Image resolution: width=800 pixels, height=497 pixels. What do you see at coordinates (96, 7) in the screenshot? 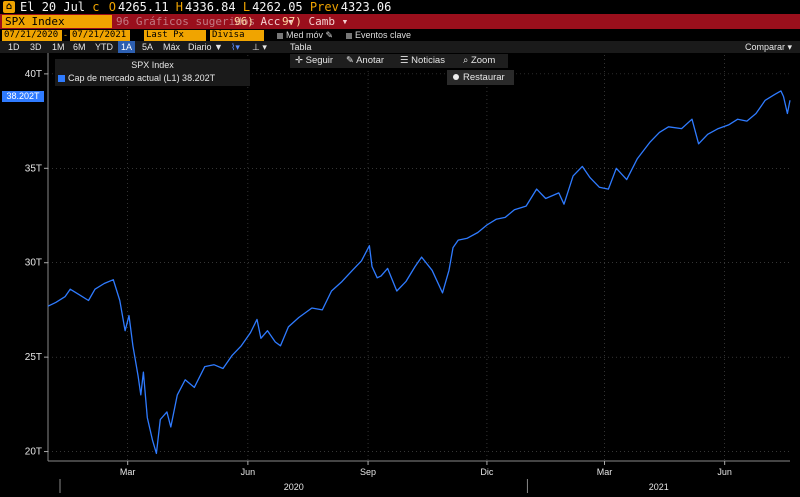
I see `close-flag: c` at bounding box center [96, 7].